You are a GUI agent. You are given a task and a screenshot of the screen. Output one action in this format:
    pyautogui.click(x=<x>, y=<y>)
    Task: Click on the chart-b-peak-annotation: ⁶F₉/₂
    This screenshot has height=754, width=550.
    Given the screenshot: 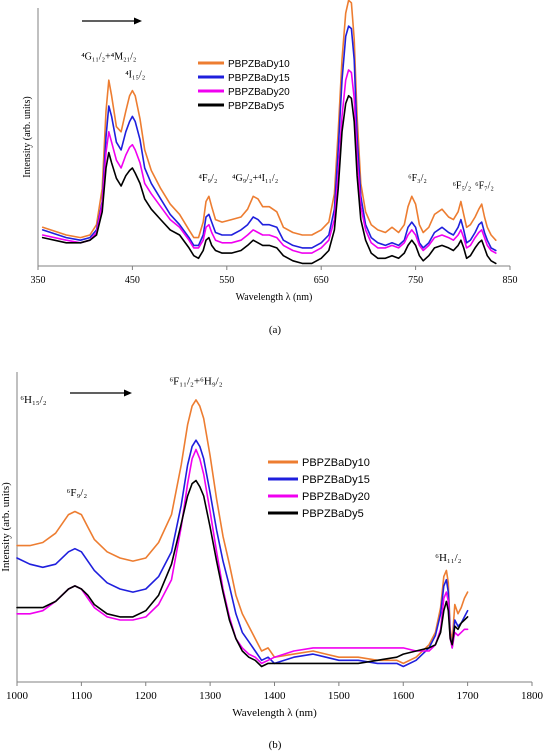 What is the action you would take?
    pyautogui.click(x=77, y=493)
    